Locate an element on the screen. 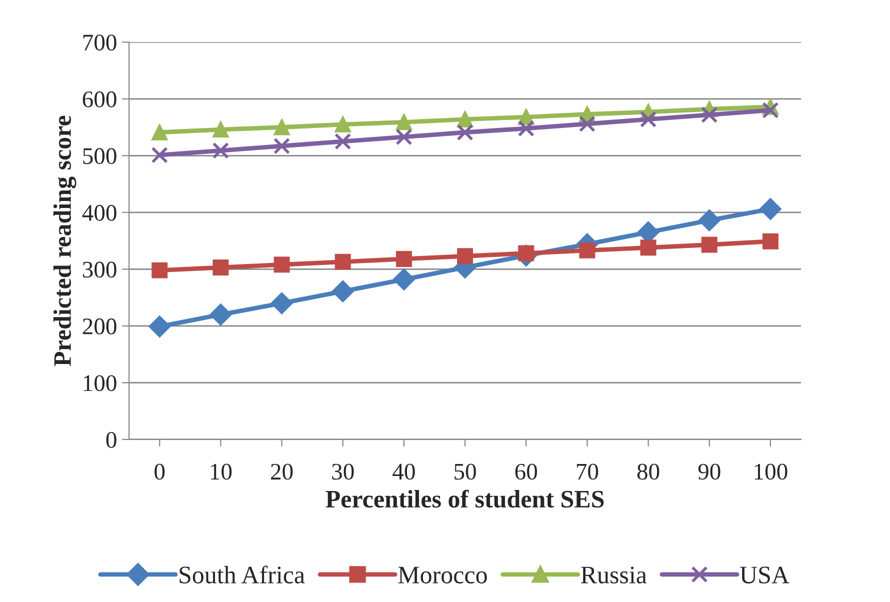 This screenshot has width=890, height=602. x-tick-label: 70 is located at coordinates (587, 472).